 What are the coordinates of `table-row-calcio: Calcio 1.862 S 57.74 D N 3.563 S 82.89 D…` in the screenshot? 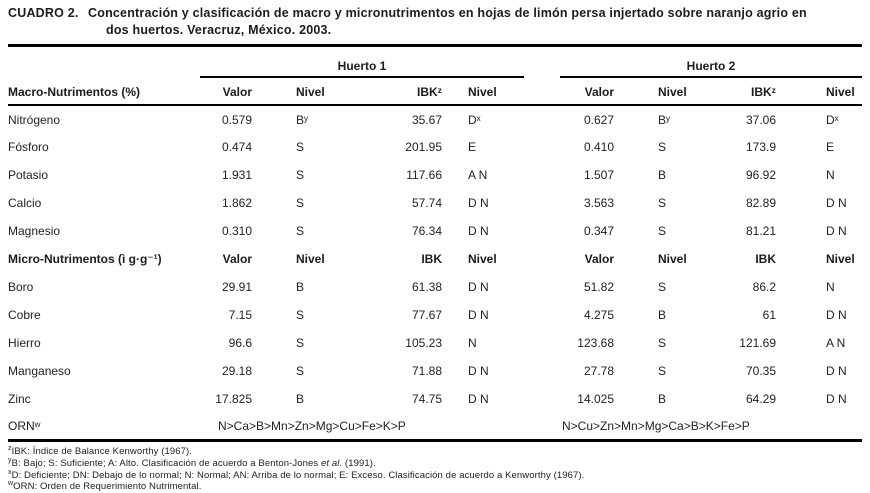 It's located at (435, 203).